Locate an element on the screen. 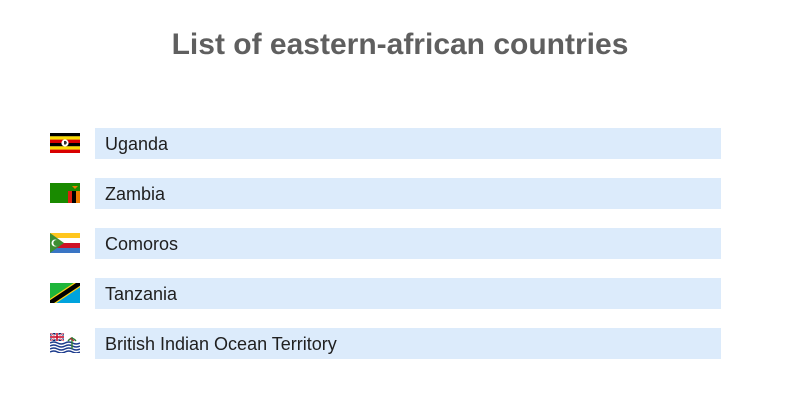 The width and height of the screenshot is (800, 400). country-bar: Tanzania is located at coordinates (408, 293).